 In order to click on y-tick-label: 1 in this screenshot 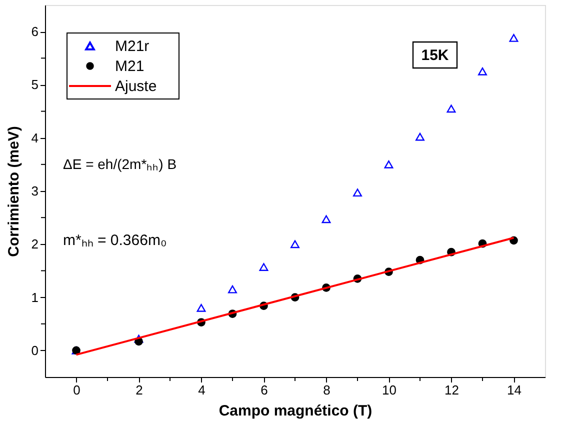, I will do `click(34, 297)`.